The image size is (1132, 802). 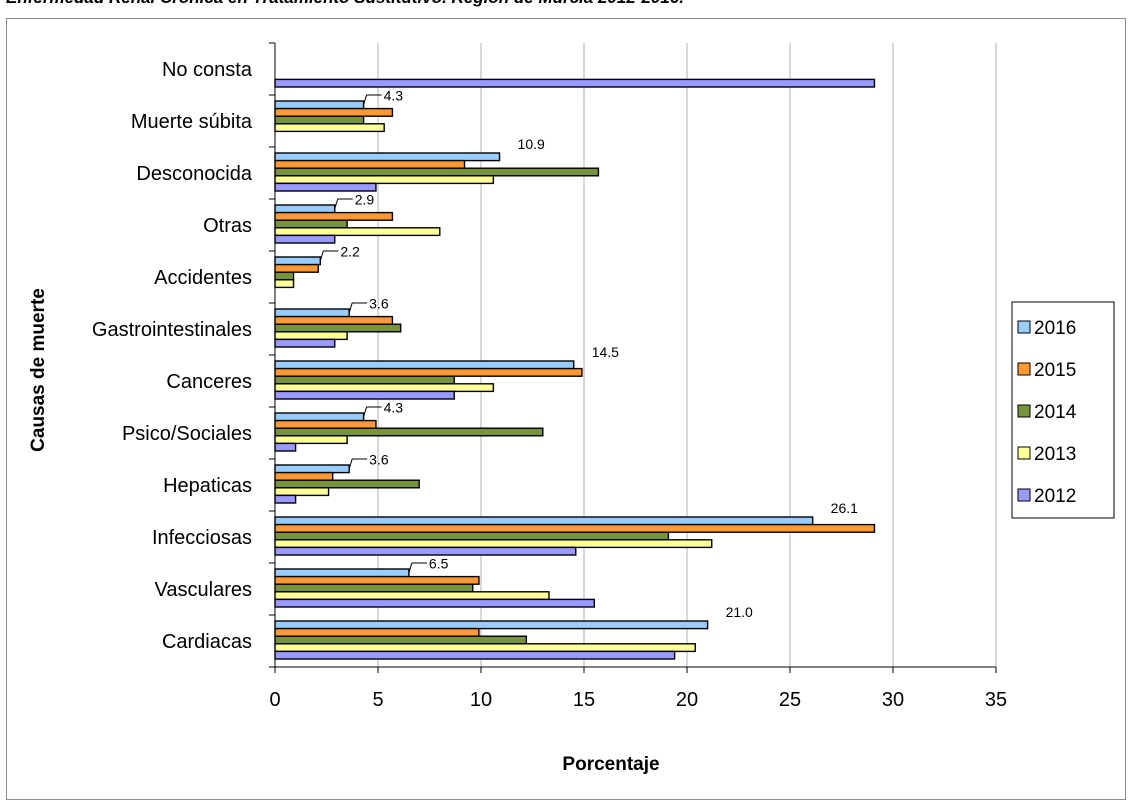 I want to click on category-label: Vasculares, so click(x=203, y=590).